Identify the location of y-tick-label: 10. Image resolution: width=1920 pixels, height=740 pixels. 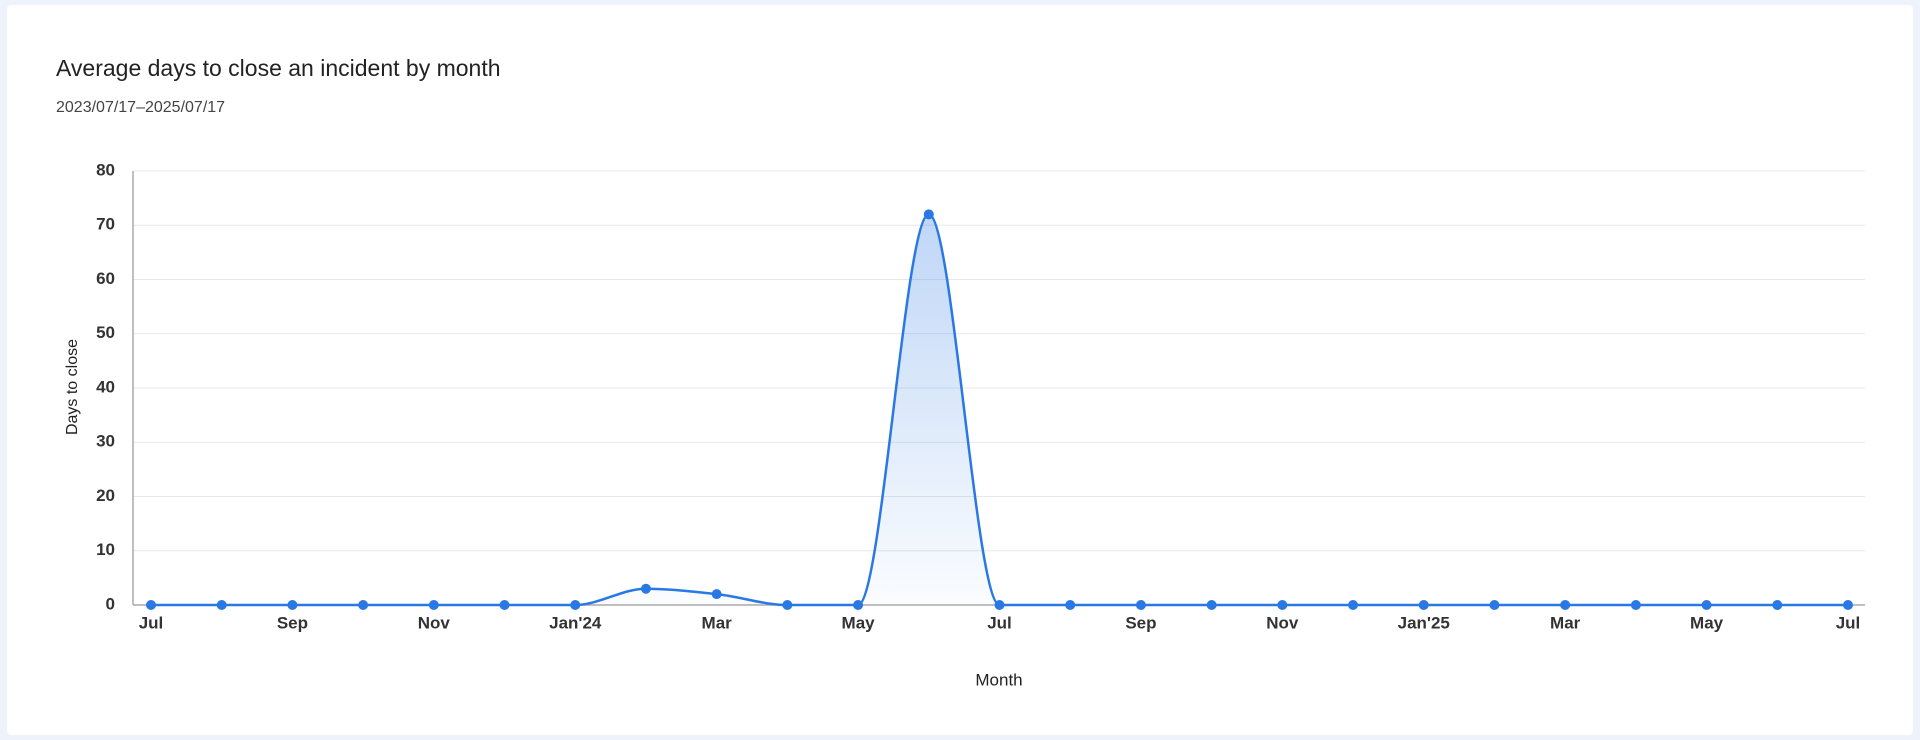
(105, 549).